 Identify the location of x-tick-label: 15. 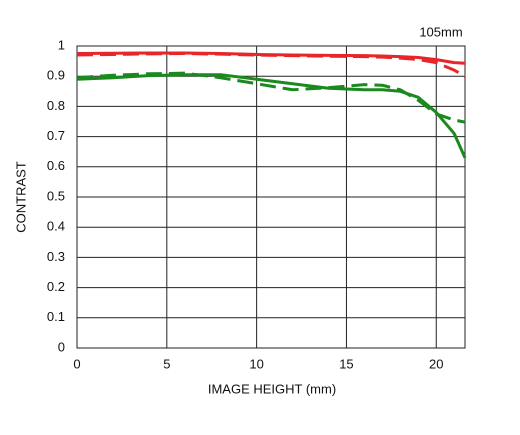
(346, 363).